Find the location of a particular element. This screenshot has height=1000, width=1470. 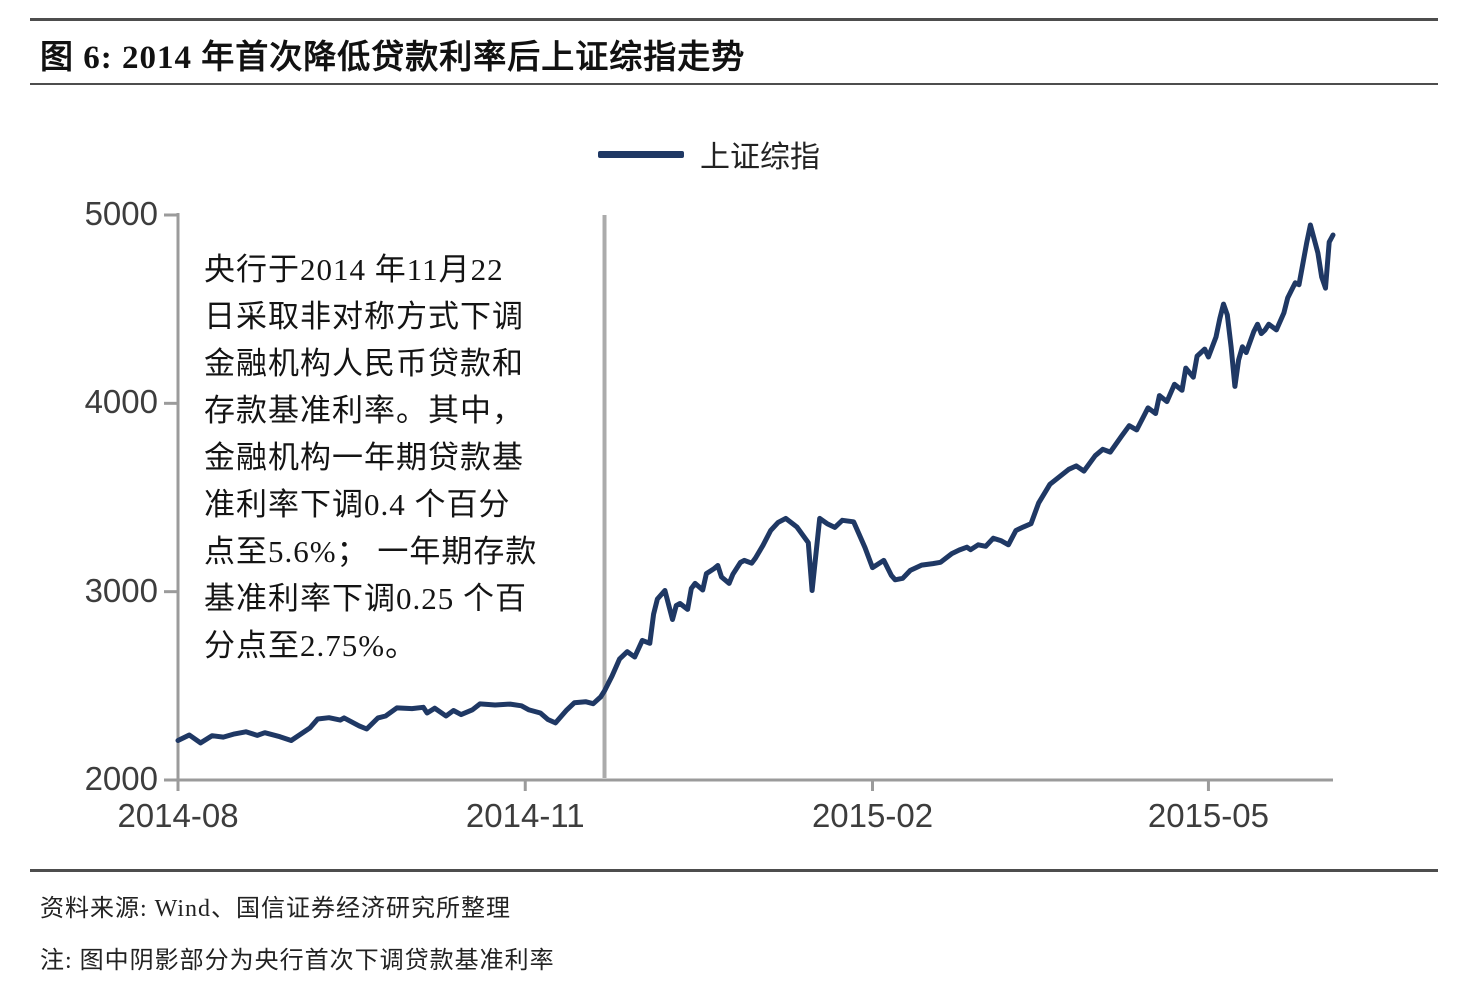

y-axis-tick-label: 4000 is located at coordinates (121, 402).